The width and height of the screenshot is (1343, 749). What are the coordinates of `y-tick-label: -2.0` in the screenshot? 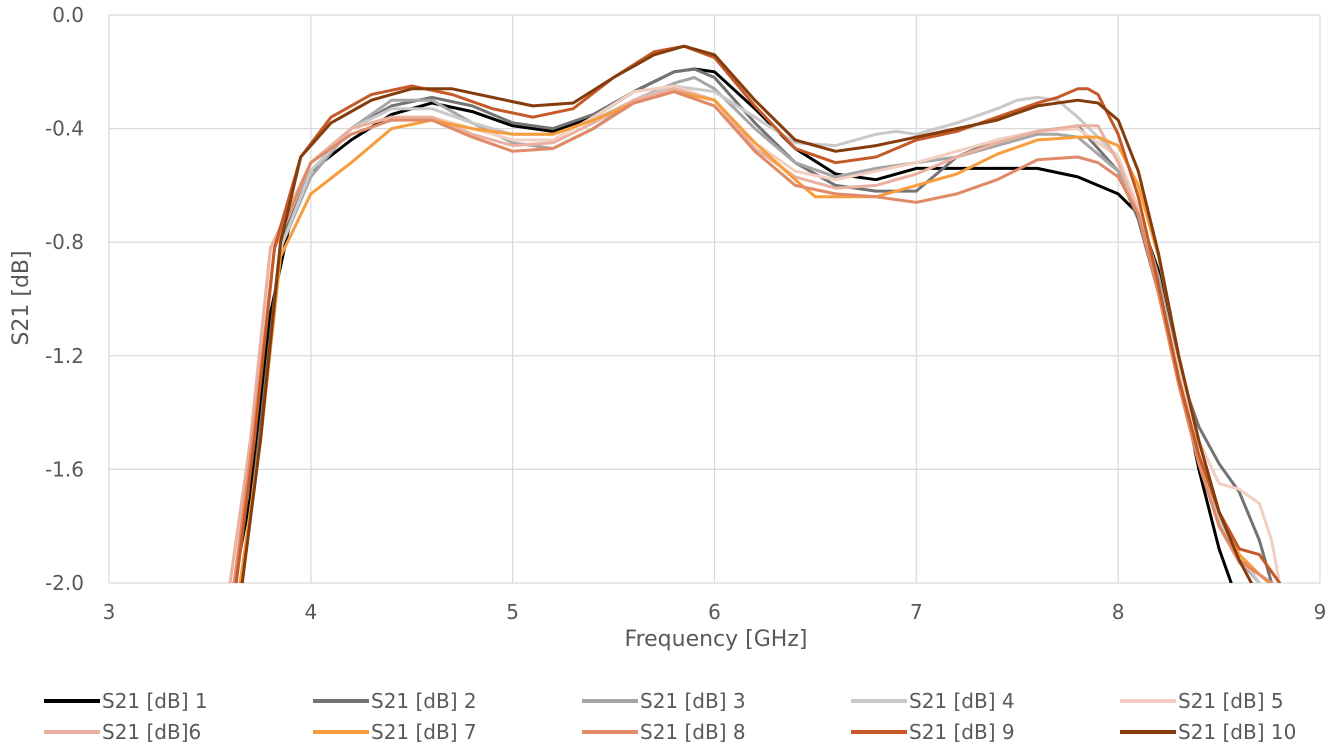 It's located at (64, 583).